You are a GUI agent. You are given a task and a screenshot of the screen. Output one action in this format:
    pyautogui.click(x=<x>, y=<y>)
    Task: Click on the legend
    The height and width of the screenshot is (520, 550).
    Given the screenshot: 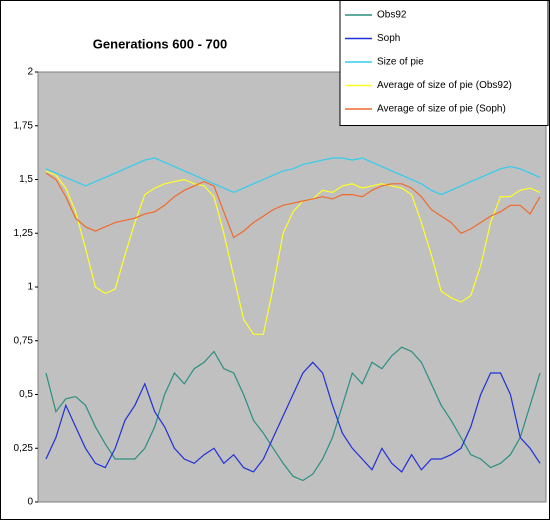 What is the action you would take?
    pyautogui.click(x=444, y=63)
    